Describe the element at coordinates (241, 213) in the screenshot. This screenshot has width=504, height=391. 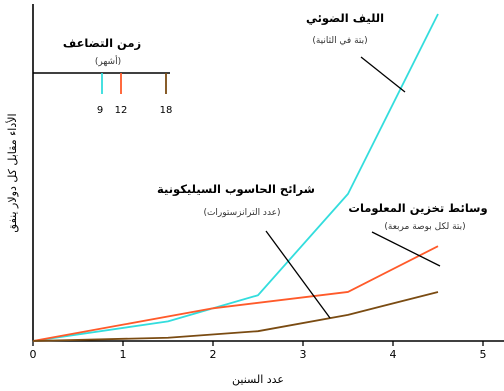
I see `series-unit-silicon: (عدد الترانزستورات)` at that location.